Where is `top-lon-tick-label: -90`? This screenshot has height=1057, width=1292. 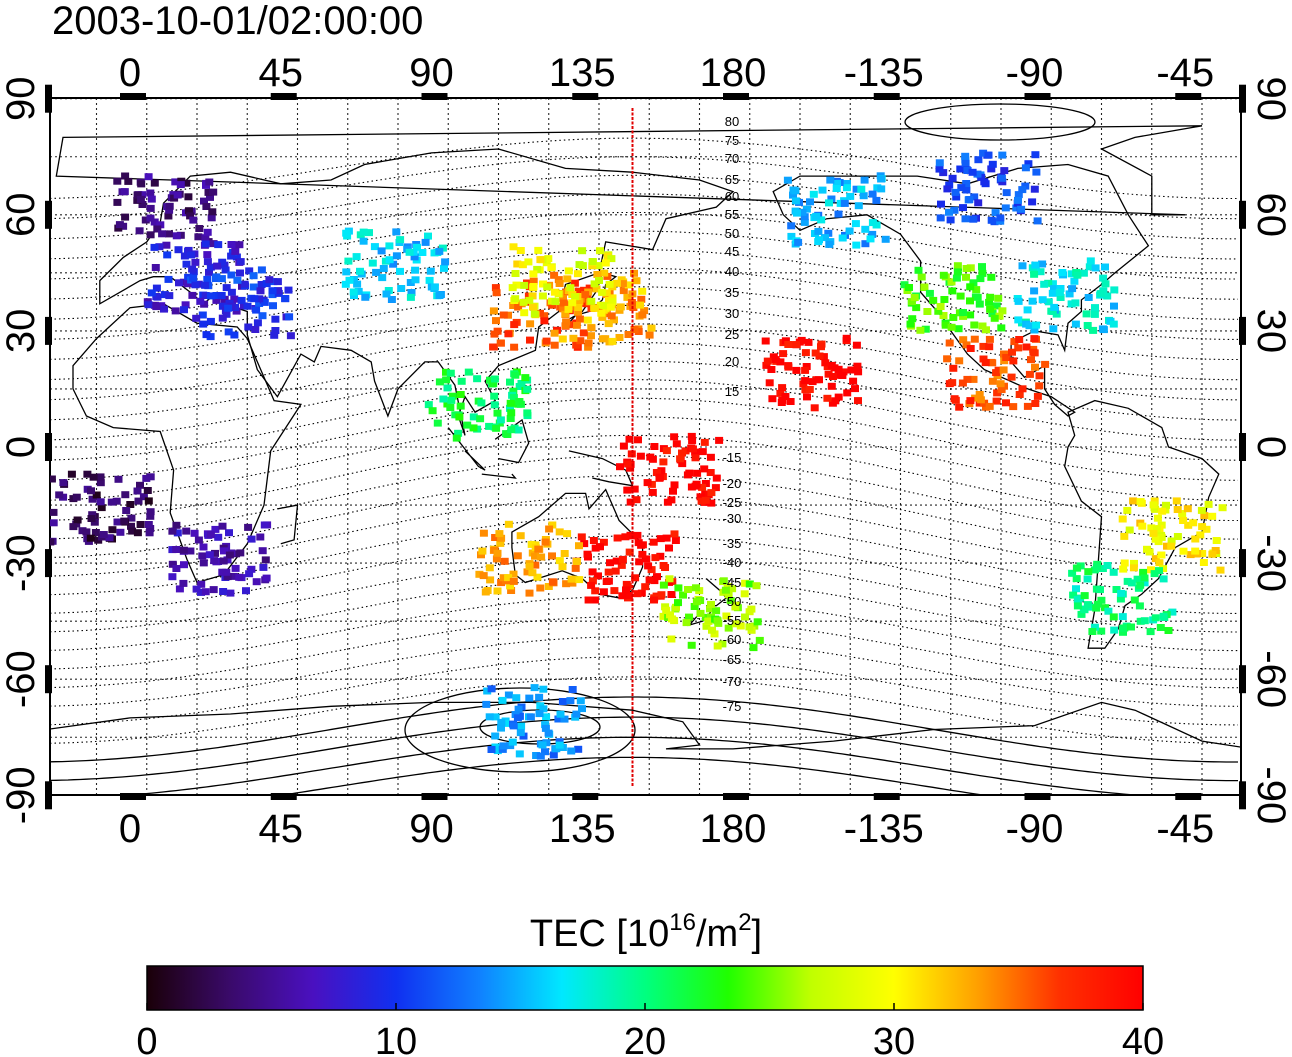 top-lon-tick-label: -90 is located at coordinates (1035, 73).